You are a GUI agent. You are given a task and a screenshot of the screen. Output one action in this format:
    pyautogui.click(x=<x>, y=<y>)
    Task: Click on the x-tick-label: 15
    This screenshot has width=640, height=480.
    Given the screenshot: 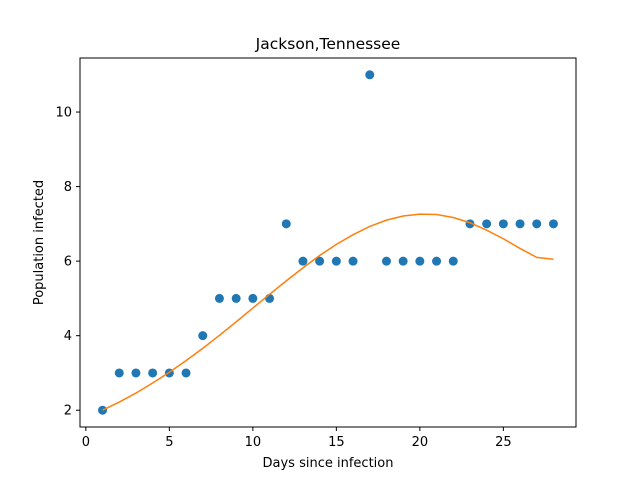 What is the action you would take?
    pyautogui.click(x=336, y=442)
    